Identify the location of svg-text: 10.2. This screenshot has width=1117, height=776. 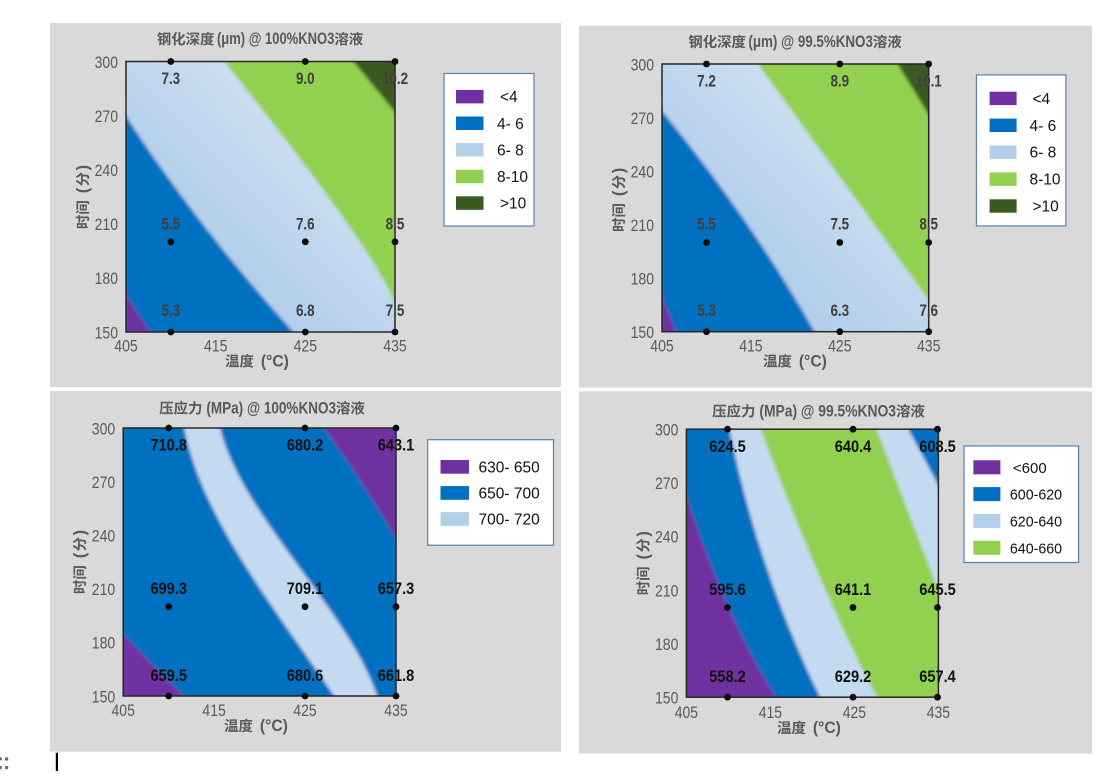
(395, 79).